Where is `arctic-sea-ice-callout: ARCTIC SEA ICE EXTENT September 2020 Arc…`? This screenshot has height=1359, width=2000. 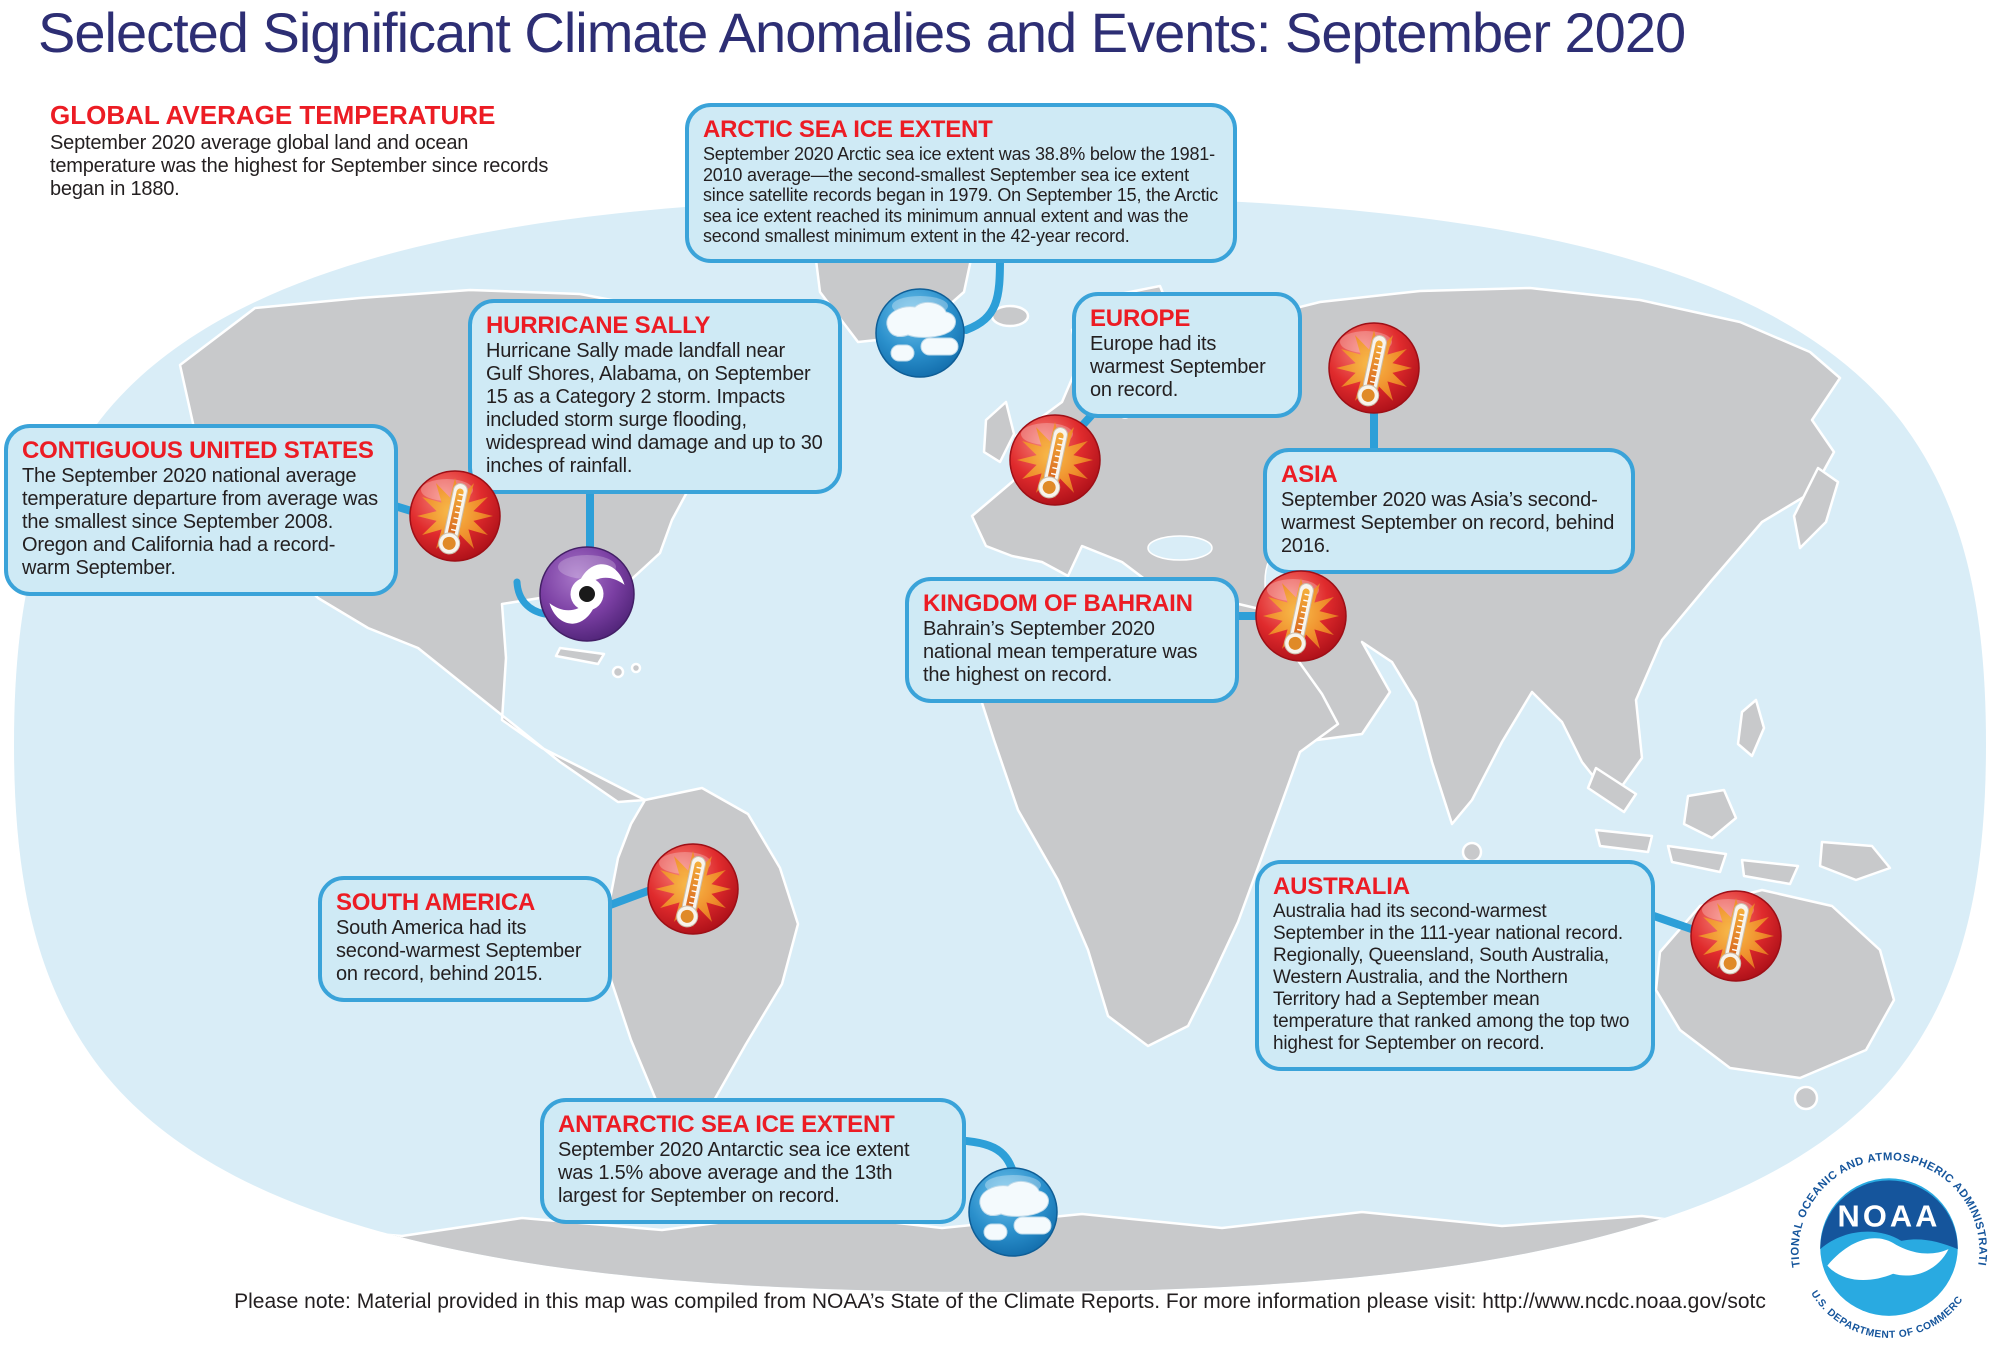
arctic-sea-ice-callout: ARCTIC SEA ICE EXTENT September 2020 Arc… is located at coordinates (961, 183).